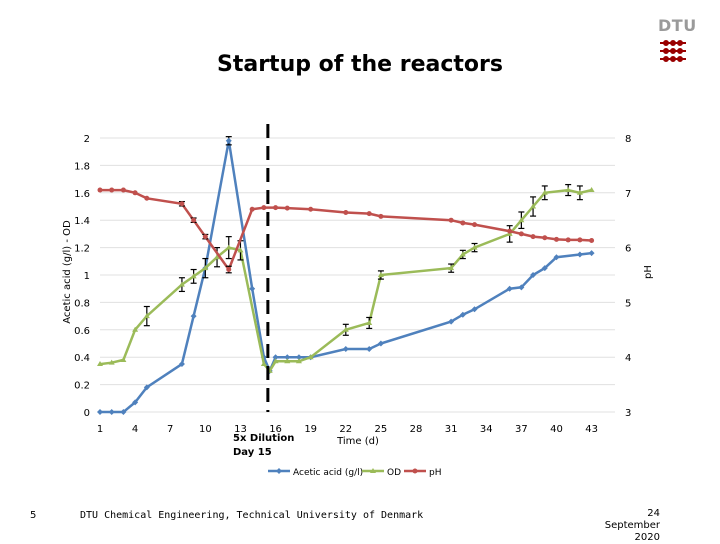 The height and width of the screenshot is (544, 720). Describe the element at coordinates (648, 272) in the screenshot. I see `y-axis-label-right: pH` at that location.